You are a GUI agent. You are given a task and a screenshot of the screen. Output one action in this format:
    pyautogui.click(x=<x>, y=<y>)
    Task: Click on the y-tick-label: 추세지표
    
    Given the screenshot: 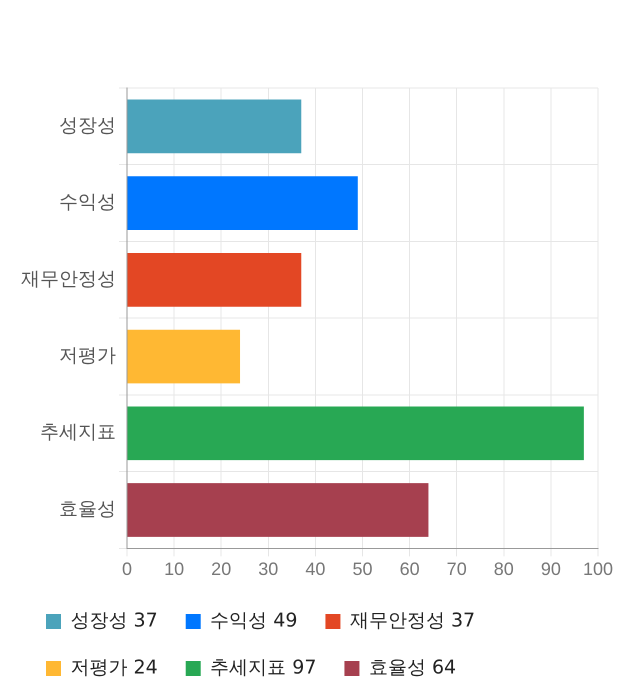 What is the action you would take?
    pyautogui.click(x=78, y=432)
    